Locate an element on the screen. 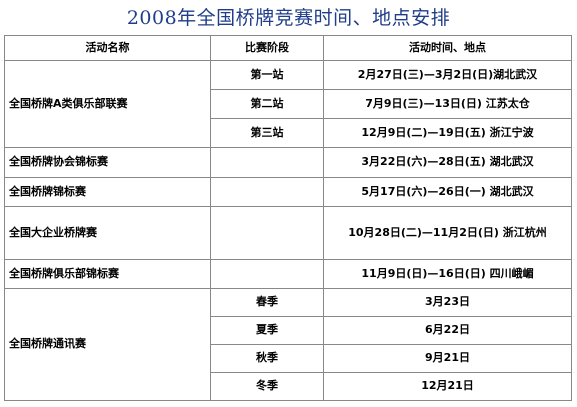 This screenshot has height=407, width=577. time-location-cell: 11月9日(日)—16日(日) 四川峨嵋 is located at coordinates (447, 273).